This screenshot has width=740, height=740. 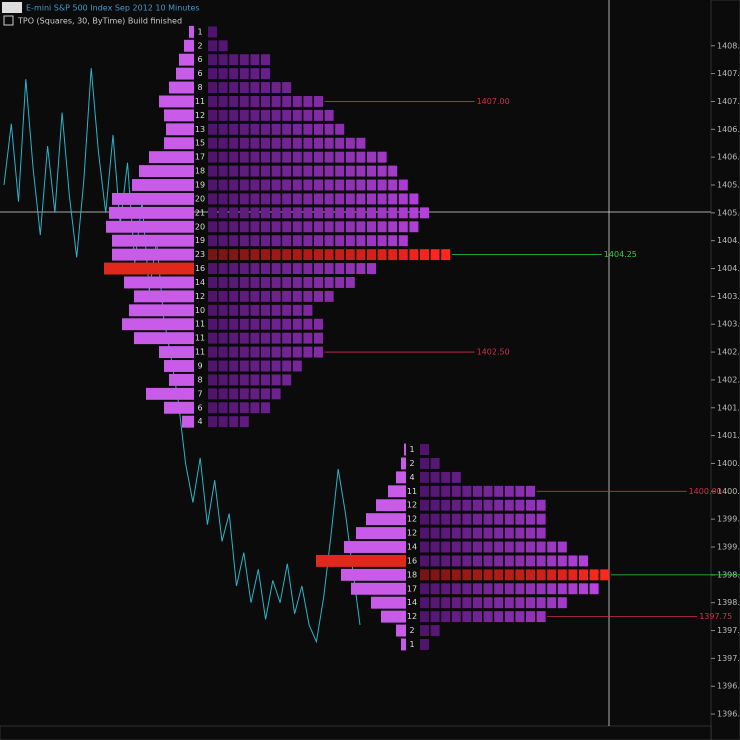 I want to click on y-tick-label: 1398.00, so click(x=728, y=602).